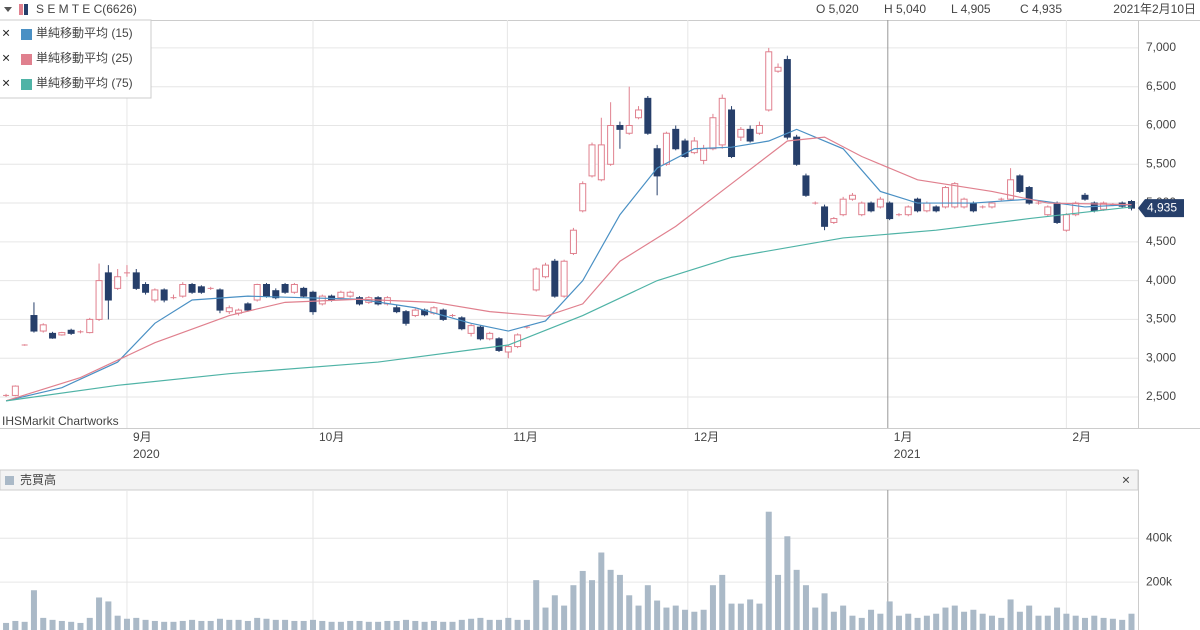 The height and width of the screenshot is (630, 1200). What do you see at coordinates (84, 83) in the screenshot?
I see `legend-label: 単純移動平均 (75)` at bounding box center [84, 83].